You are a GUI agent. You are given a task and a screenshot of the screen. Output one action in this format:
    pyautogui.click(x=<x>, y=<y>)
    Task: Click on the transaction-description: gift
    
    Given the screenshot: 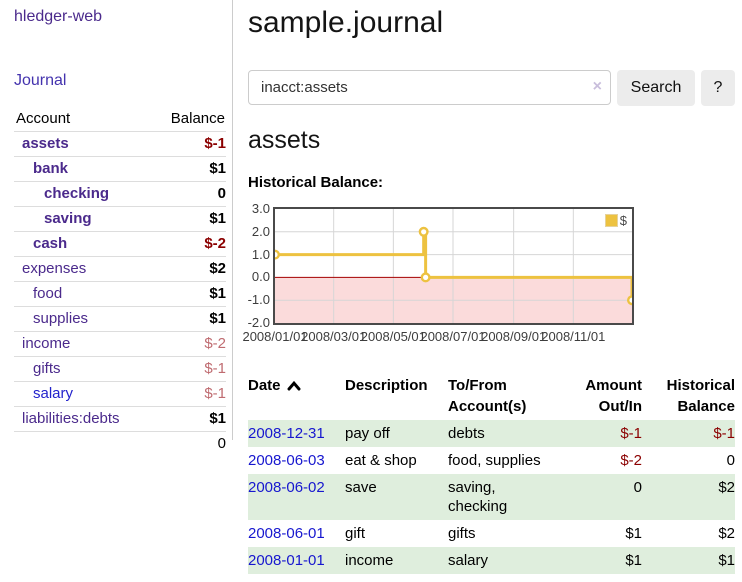 What is the action you would take?
    pyautogui.click(x=355, y=533)
    